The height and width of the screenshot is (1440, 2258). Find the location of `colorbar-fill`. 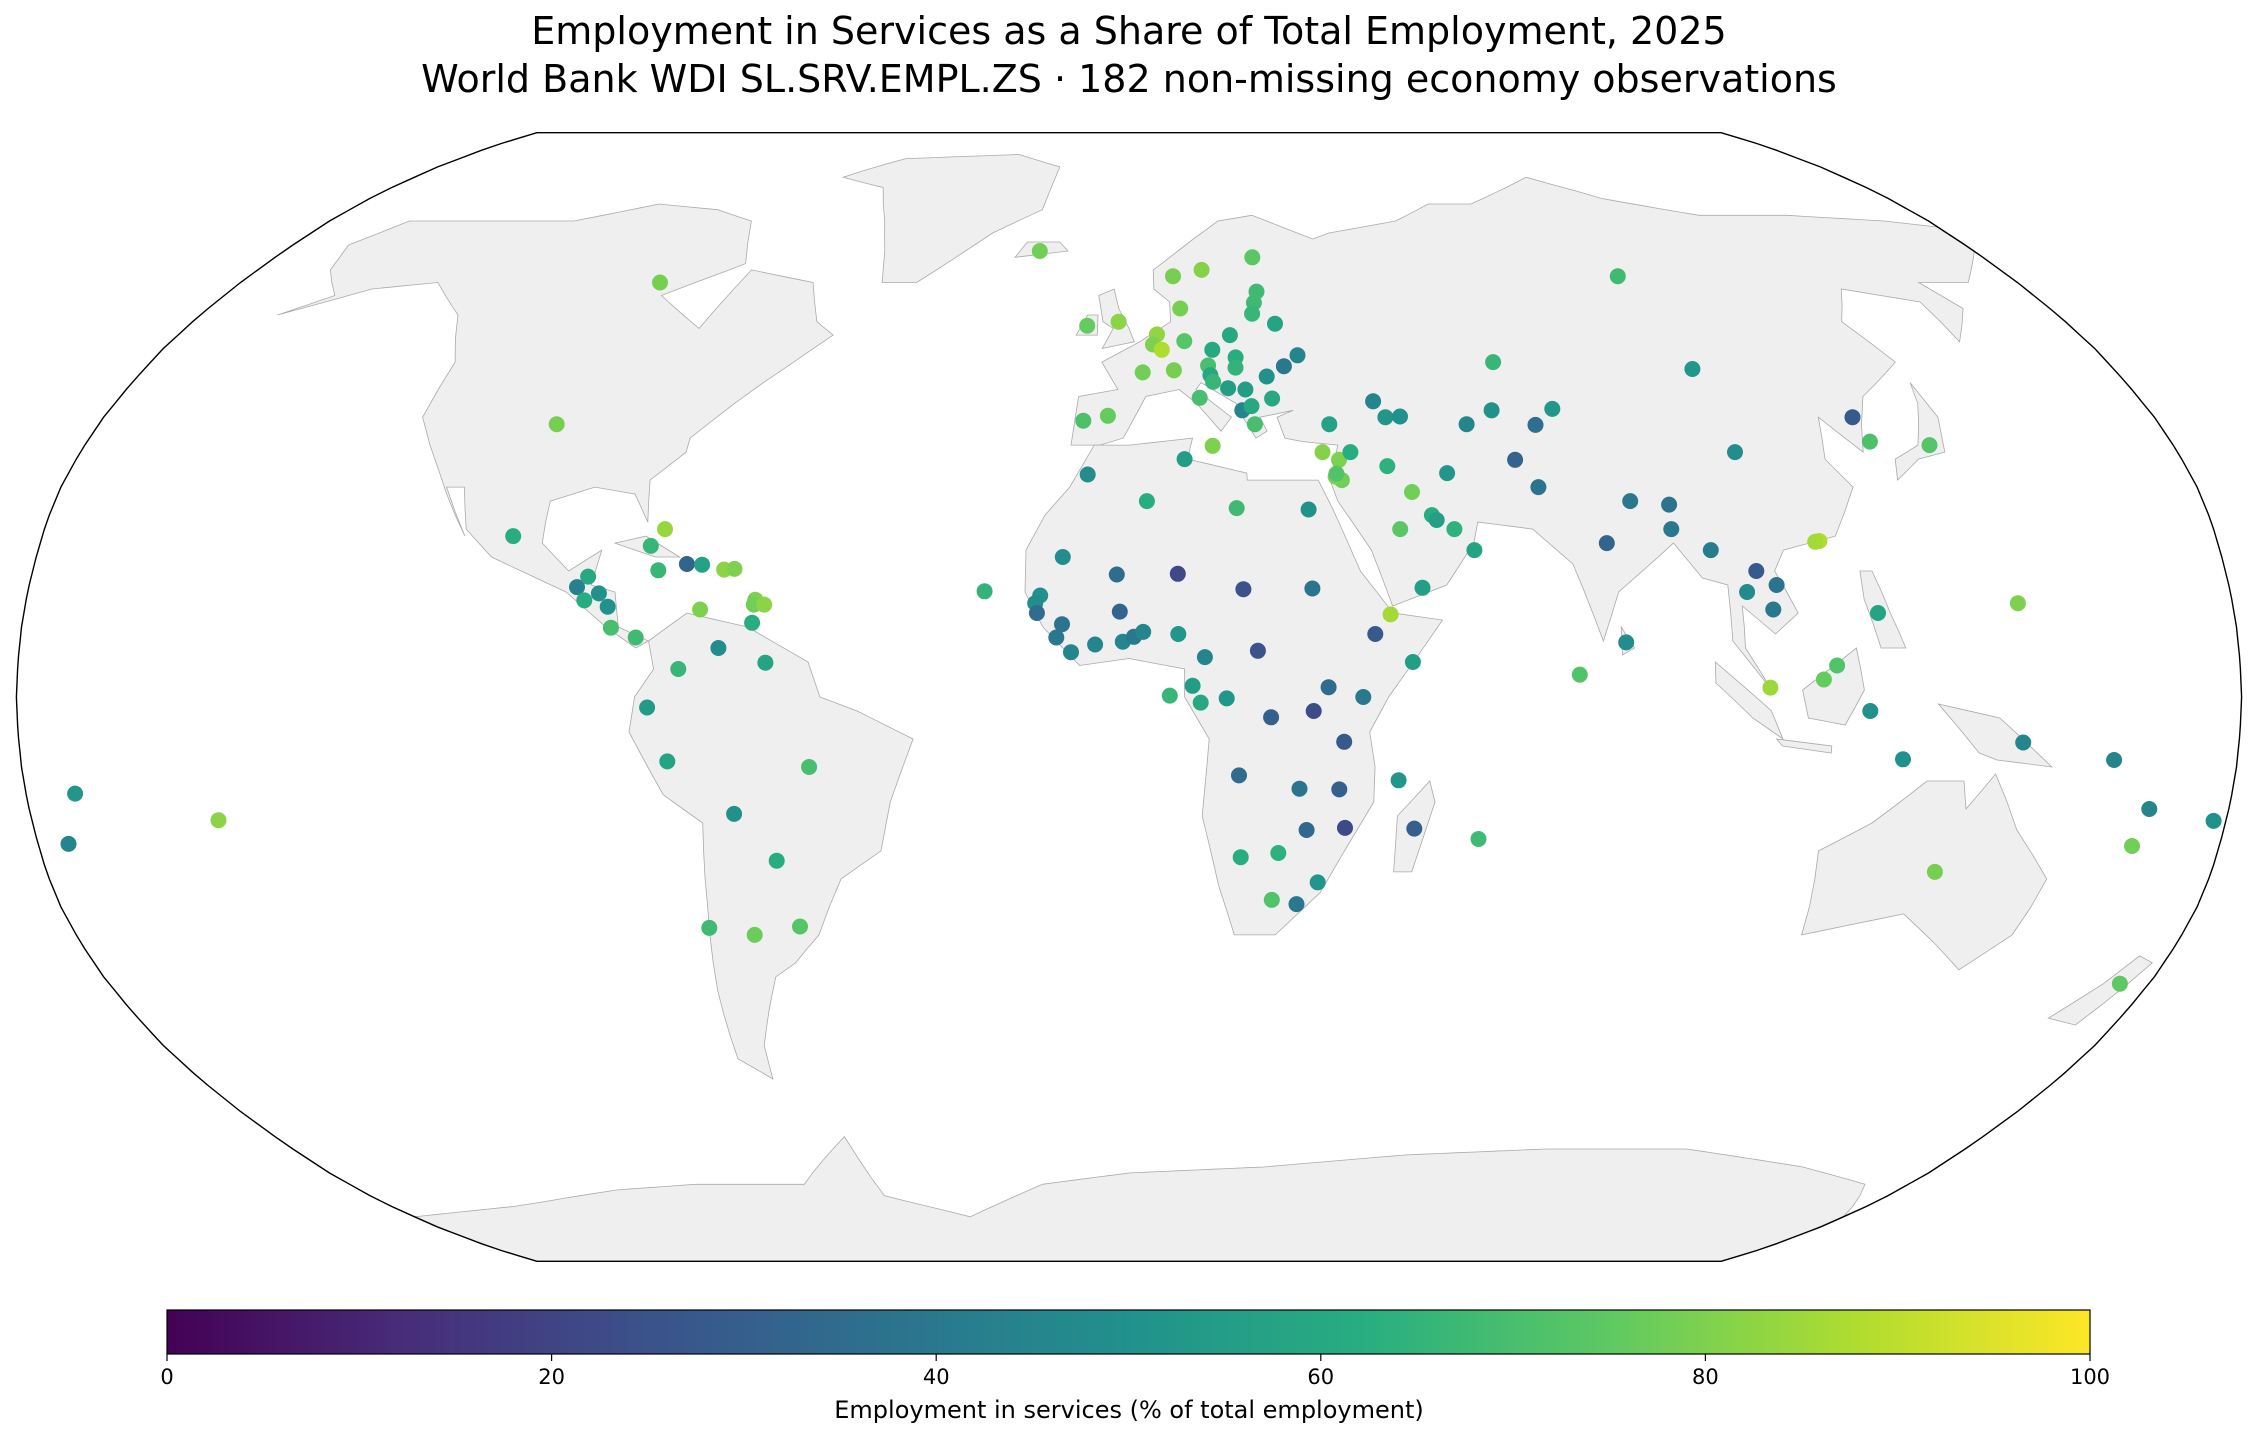

colorbar-fill is located at coordinates (1128, 1332).